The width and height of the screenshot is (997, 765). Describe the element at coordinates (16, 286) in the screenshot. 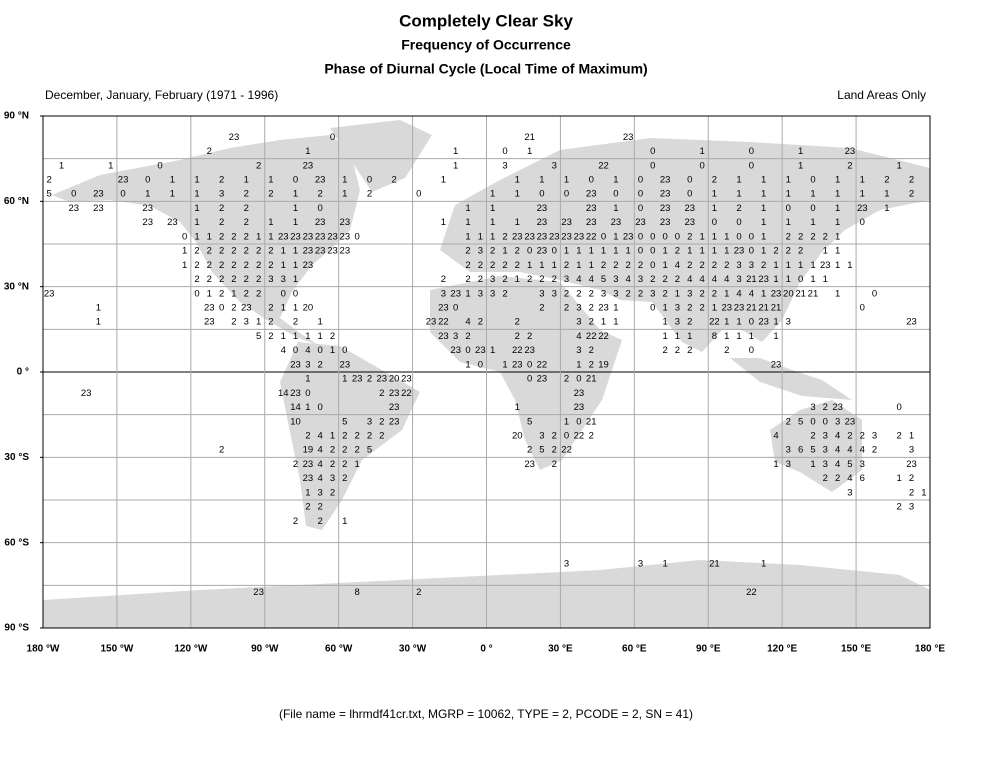

I see `y-tick-label: 30 °N` at that location.